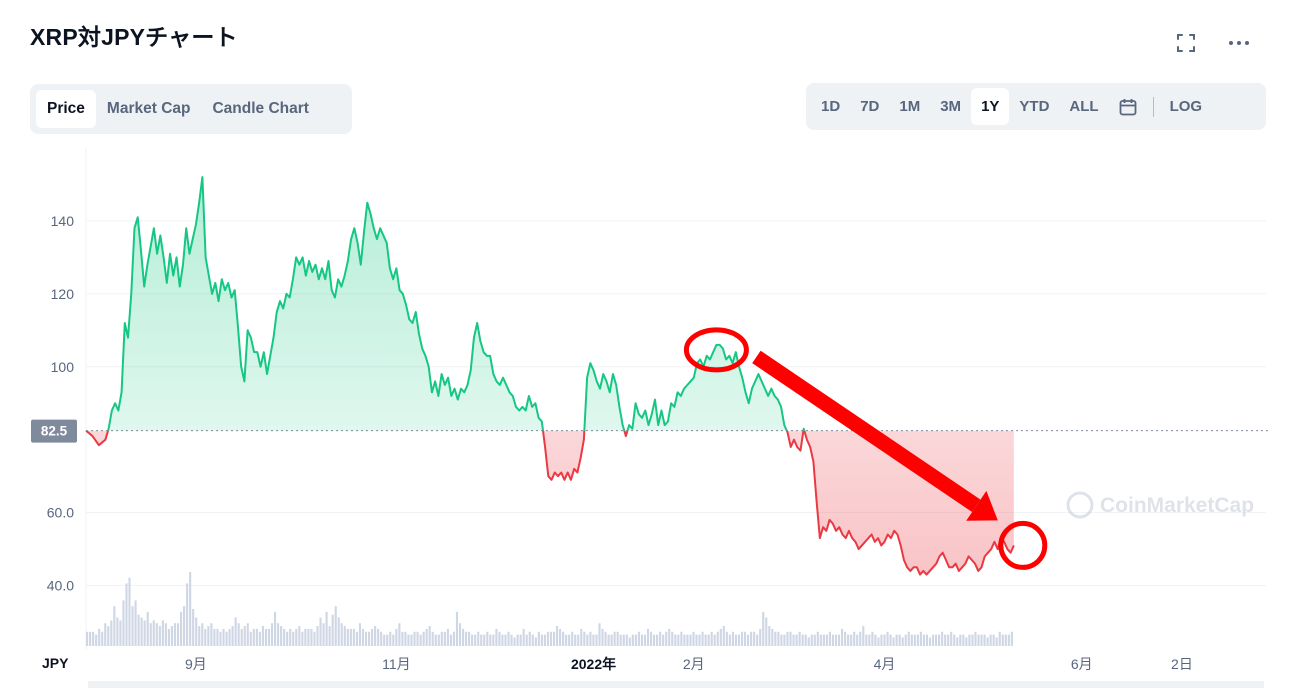 The height and width of the screenshot is (688, 1300). Describe the element at coordinates (1239, 43) in the screenshot. I see `more-icon` at that location.